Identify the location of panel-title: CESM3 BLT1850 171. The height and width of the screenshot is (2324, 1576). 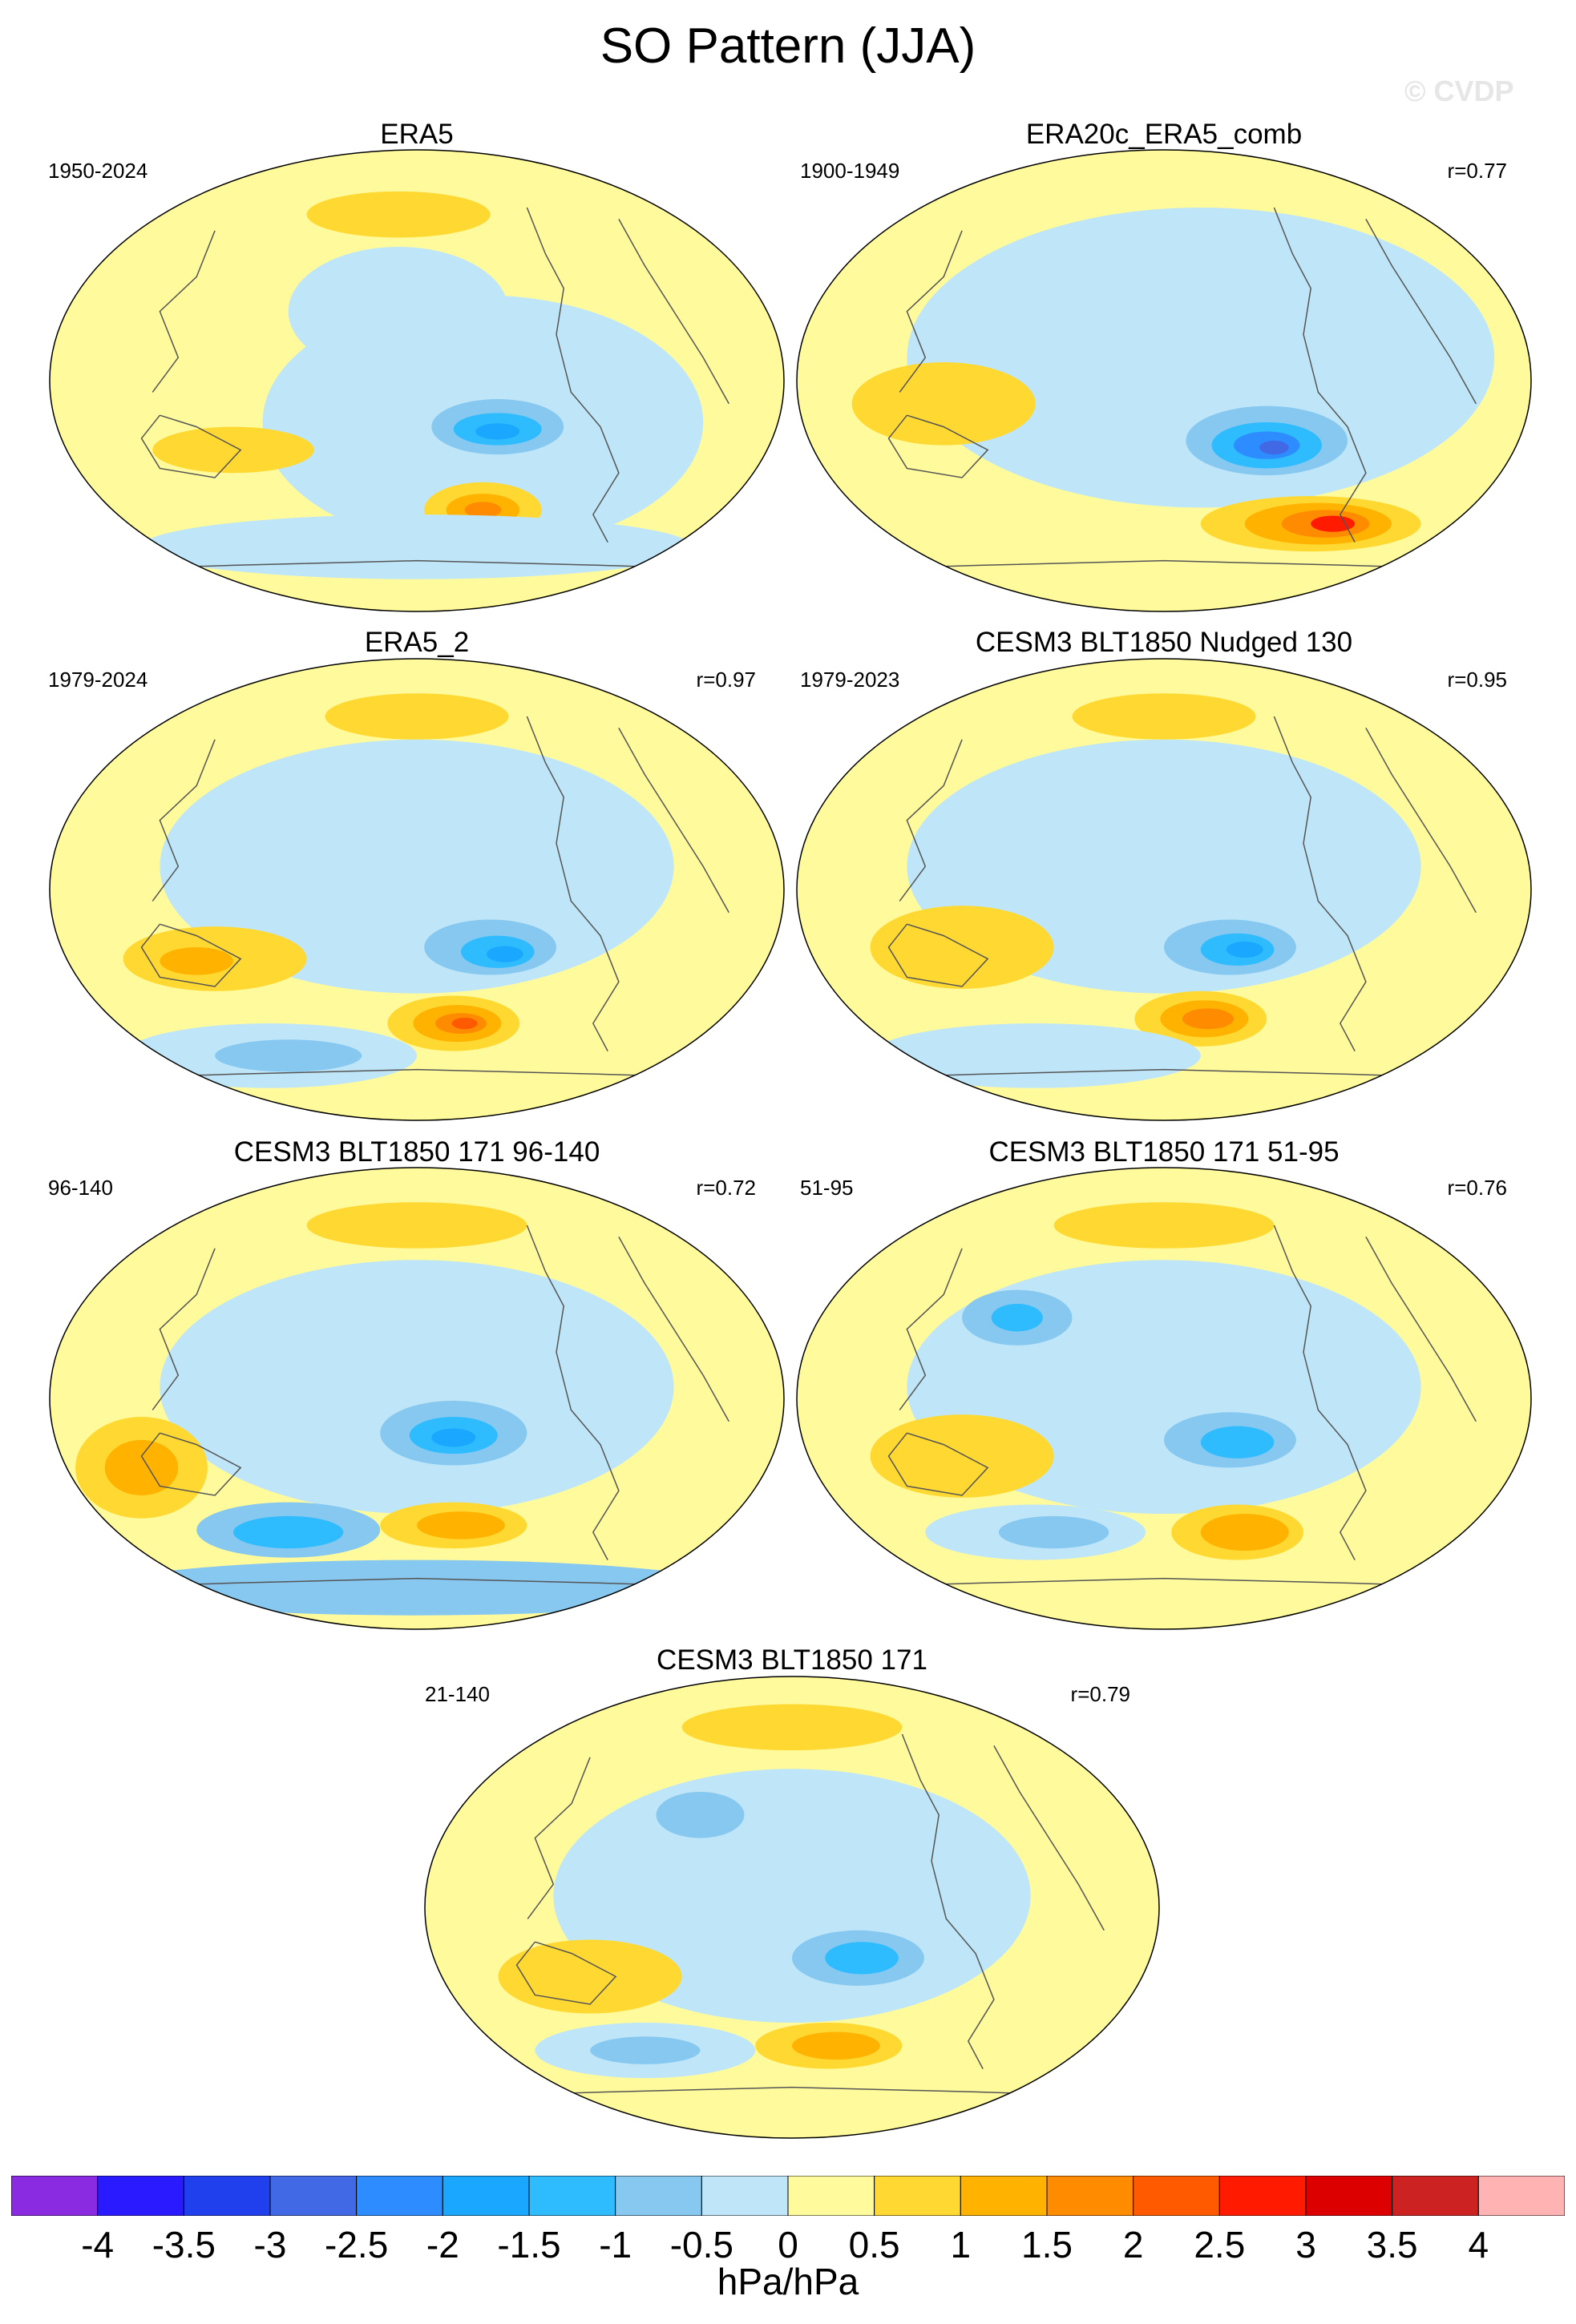
(792, 1660).